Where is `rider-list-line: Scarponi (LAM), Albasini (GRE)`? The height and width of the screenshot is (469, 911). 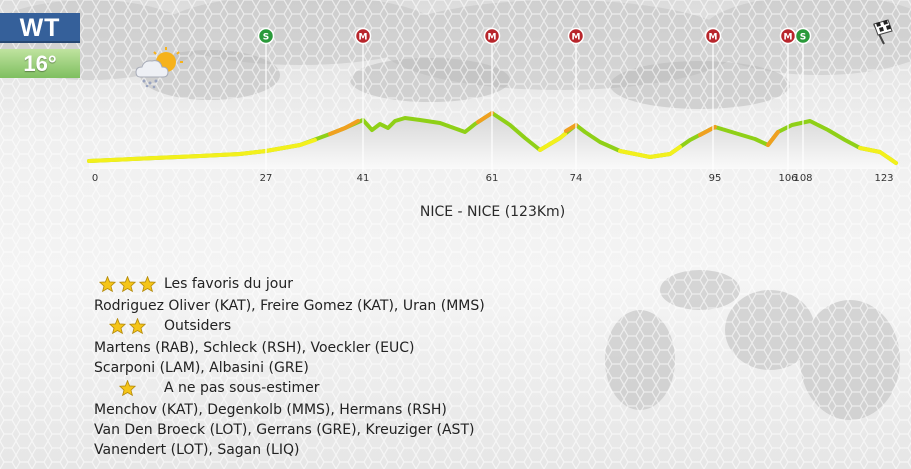
rider-list-line: Scarponi (LAM), Albasini (GRE) is located at coordinates (201, 368).